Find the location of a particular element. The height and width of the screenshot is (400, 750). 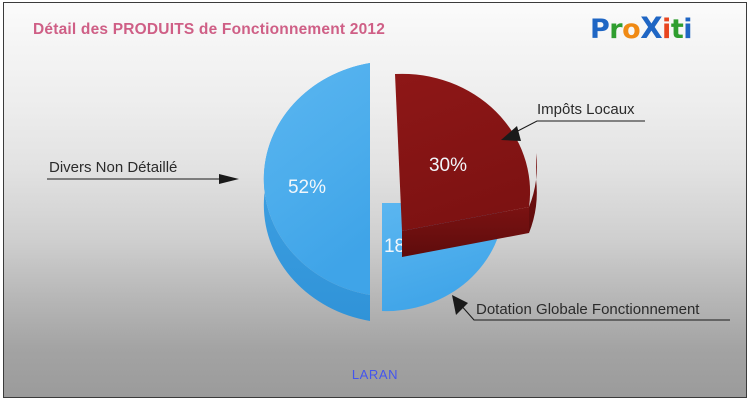

commune-name: LARAN is located at coordinates (375, 374).